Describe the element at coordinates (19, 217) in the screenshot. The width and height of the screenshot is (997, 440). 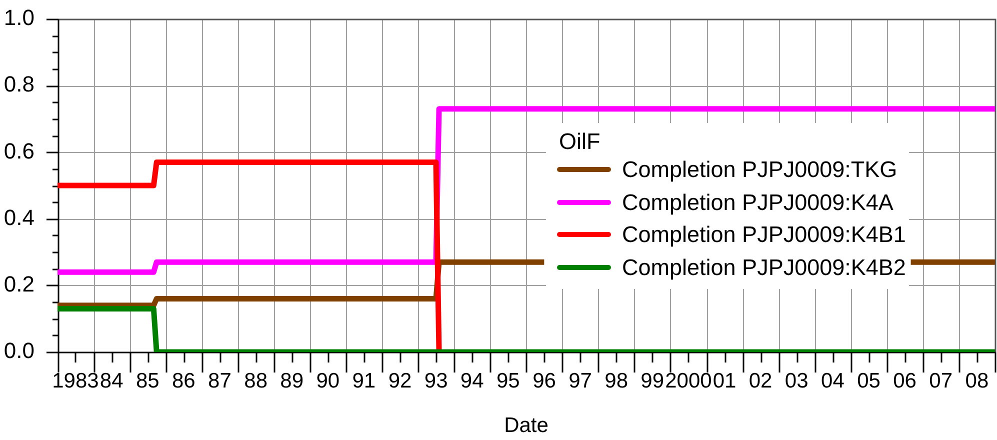
I see `y-tick-label: 0.4` at that location.